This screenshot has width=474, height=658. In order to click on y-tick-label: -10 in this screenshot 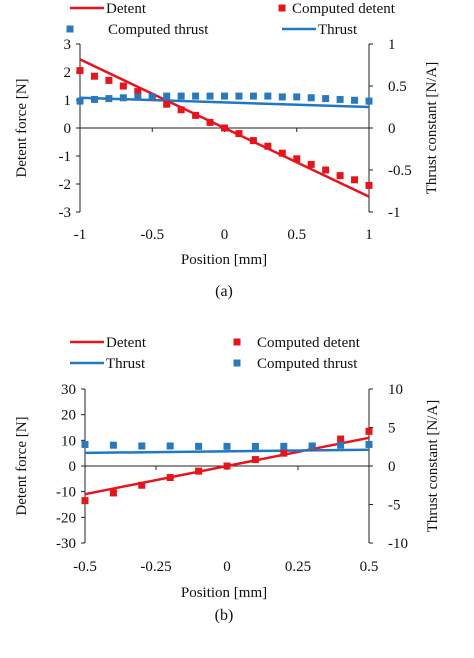, I will do `click(66, 493)`.